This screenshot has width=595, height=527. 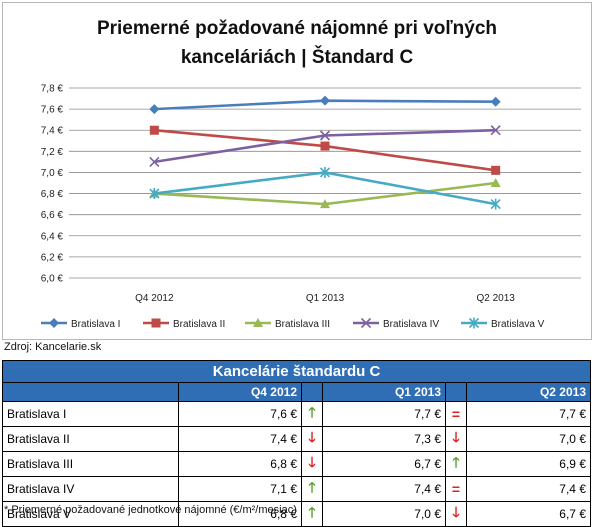 I want to click on row-label: Bratislava IV, so click(x=90, y=489).